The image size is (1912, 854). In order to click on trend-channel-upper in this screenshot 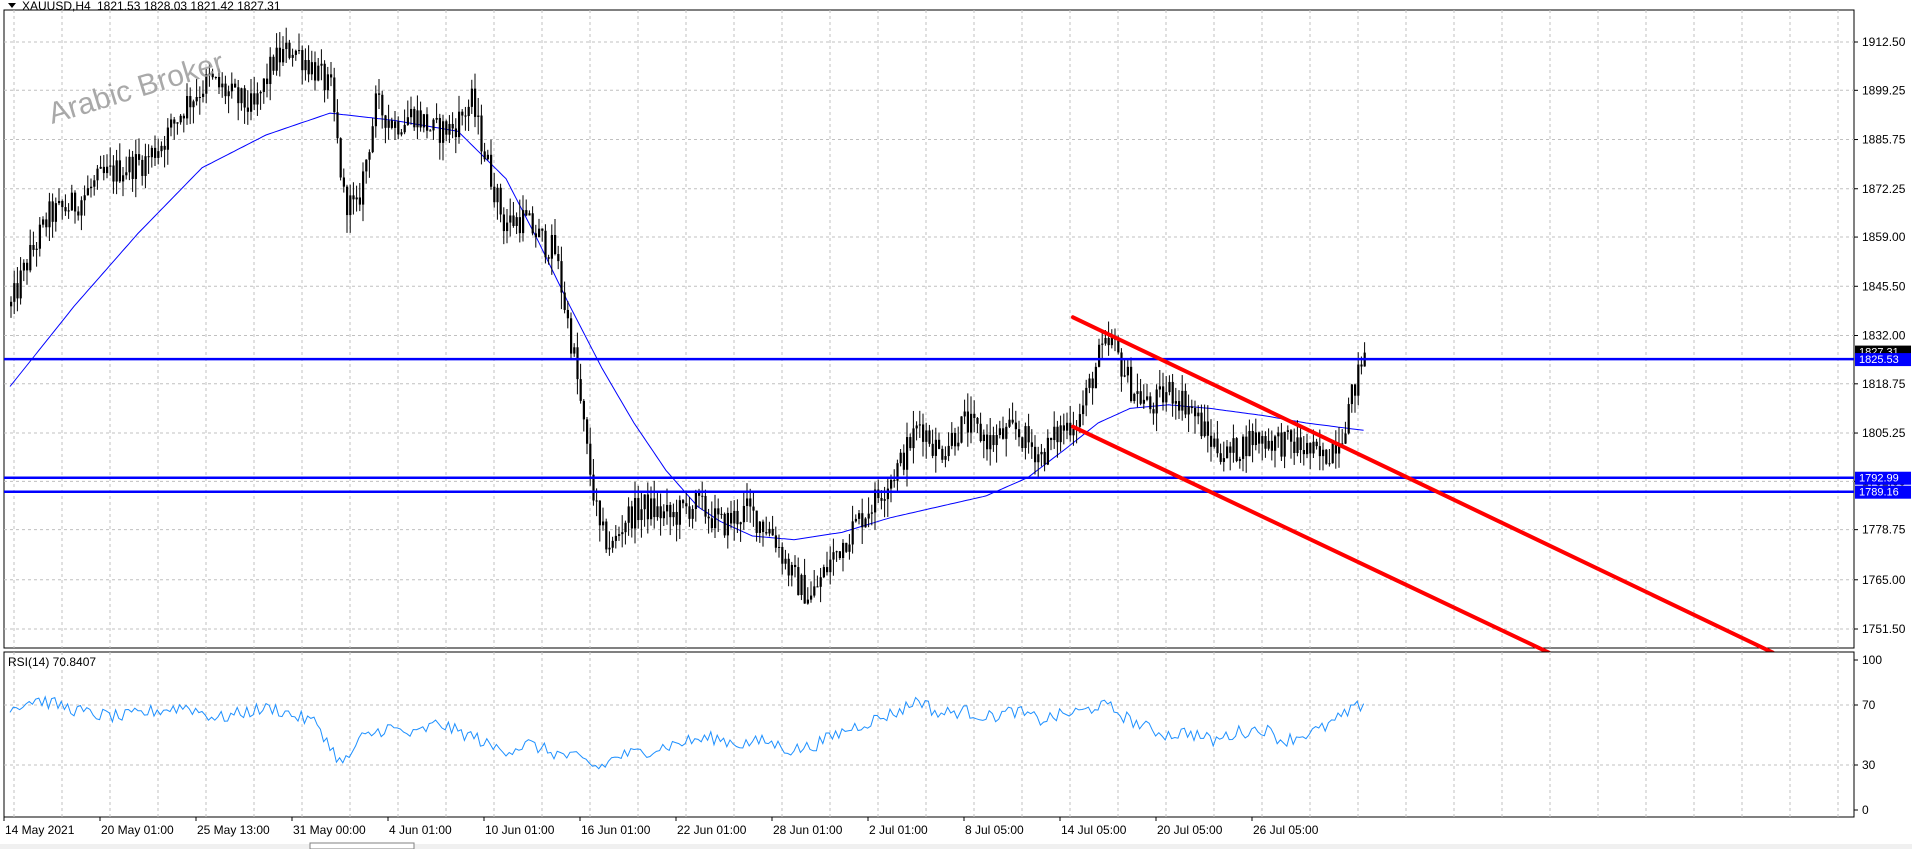, I will do `click(1423, 485)`.